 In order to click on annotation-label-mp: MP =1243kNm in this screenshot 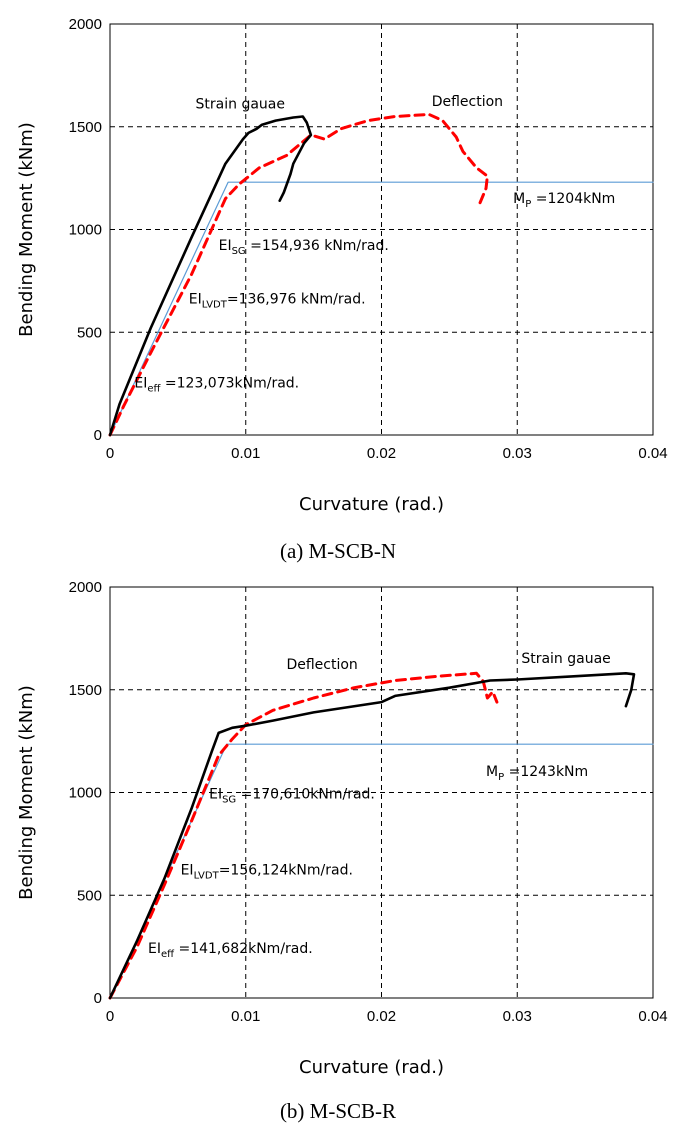, I will do `click(537, 773)`.